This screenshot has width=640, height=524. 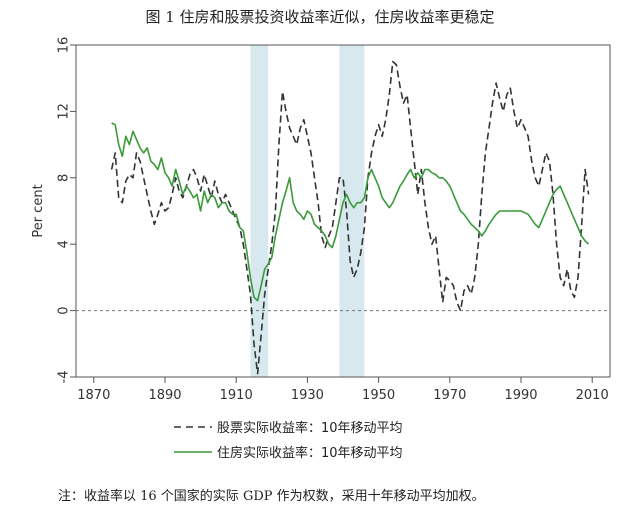 I want to click on x-tick-label: 1950, so click(x=378, y=395).